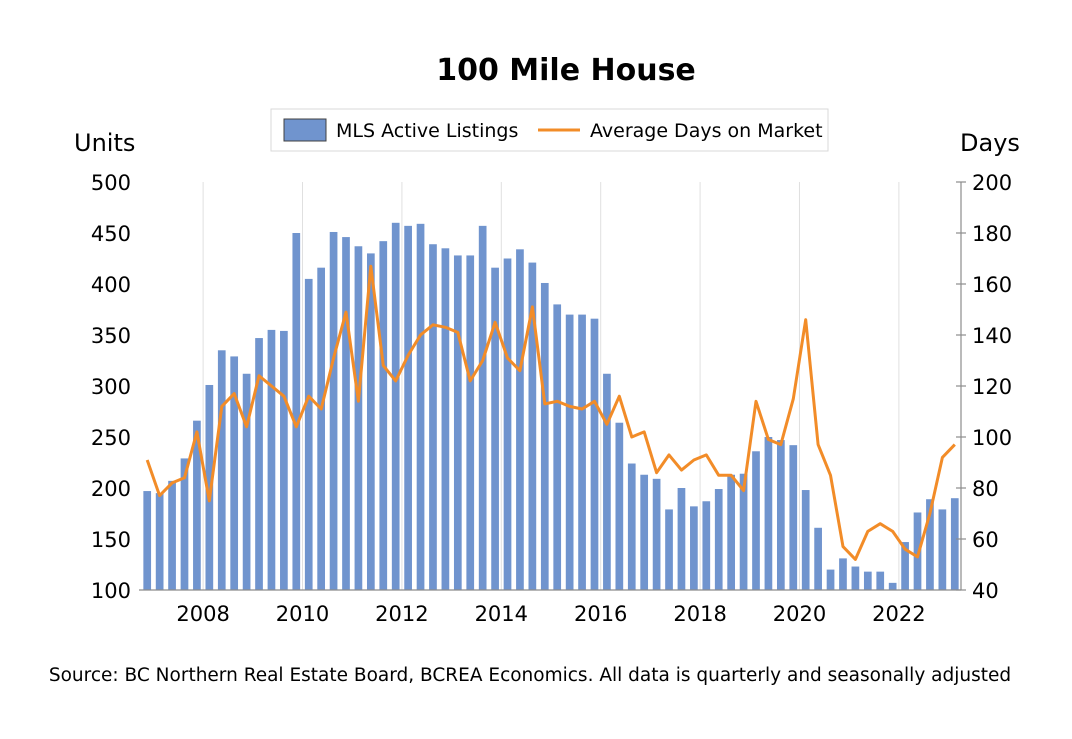 This screenshot has width=1072, height=739. What do you see at coordinates (992, 285) in the screenshot?
I see `right-tick-label: 160` at bounding box center [992, 285].